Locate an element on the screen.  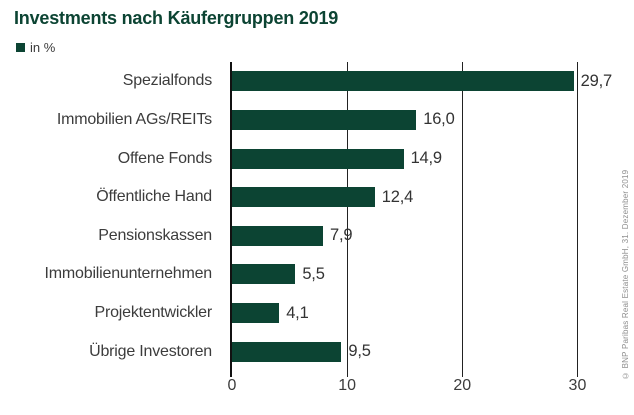
bar-row: 14,9 is located at coordinates (422, 158).